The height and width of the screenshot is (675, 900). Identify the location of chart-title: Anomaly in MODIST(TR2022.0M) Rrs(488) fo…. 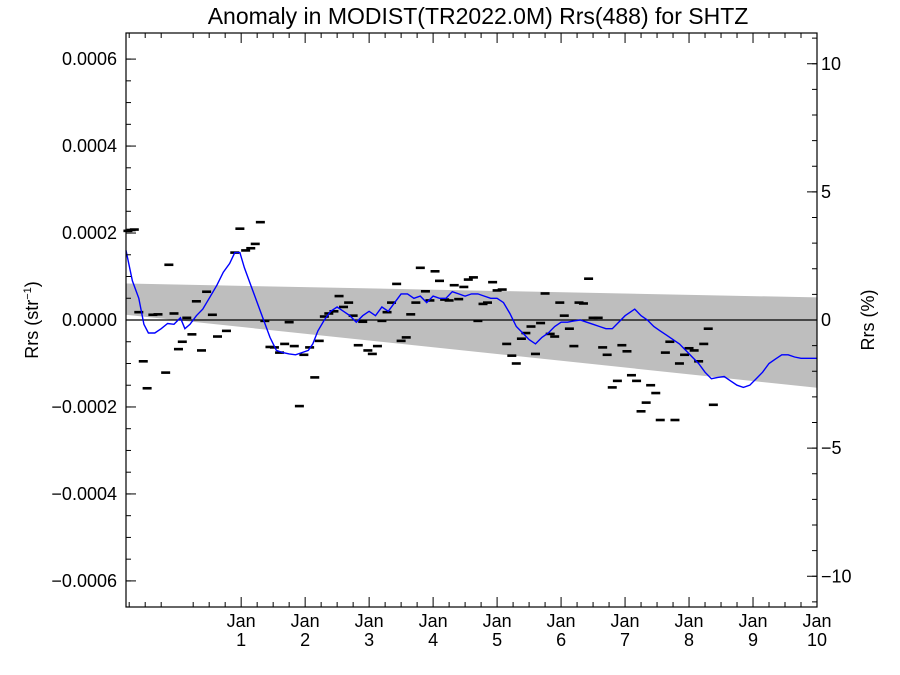
(478, 16).